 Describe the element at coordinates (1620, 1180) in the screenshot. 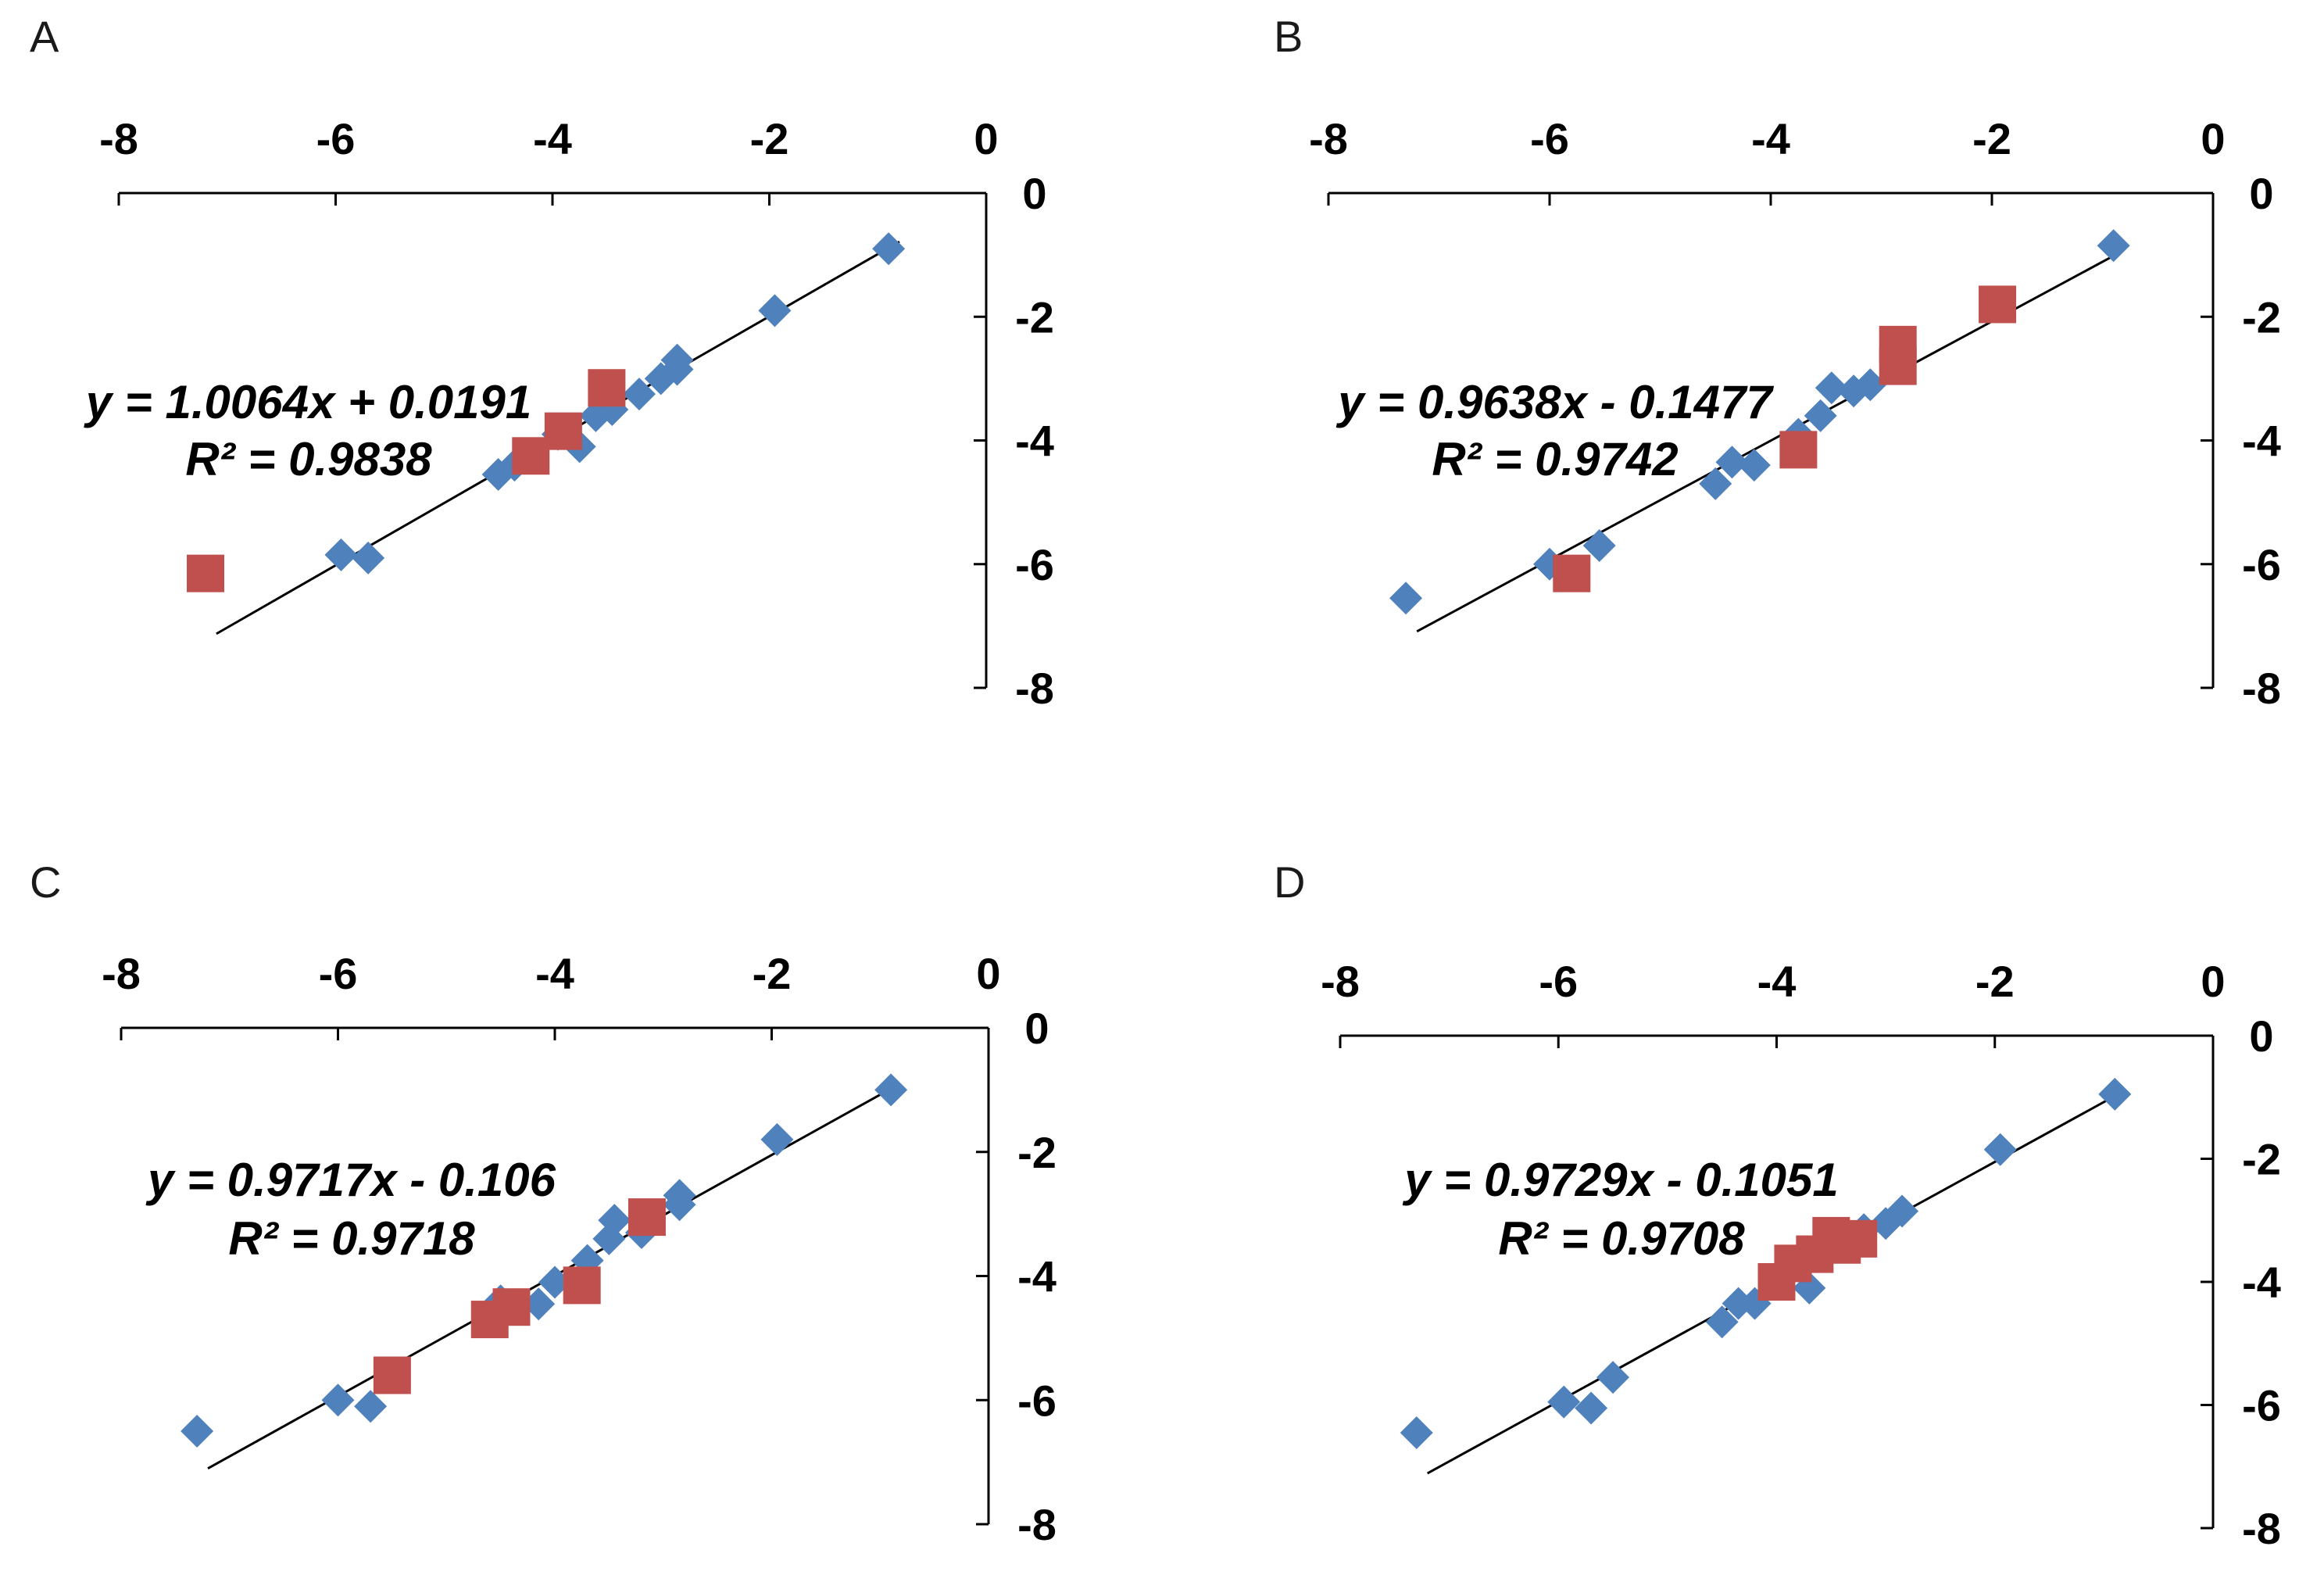

I see `regression-equation: y = 0.9729x - 0.1051` at that location.